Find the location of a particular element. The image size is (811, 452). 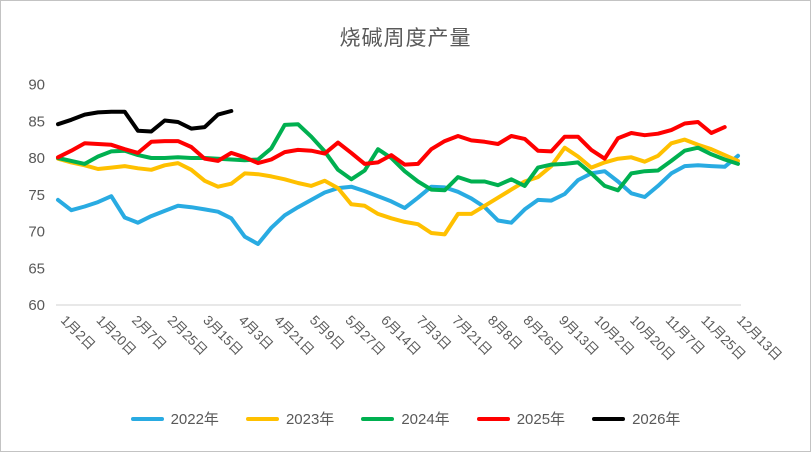

series-line-2026年 is located at coordinates (145, 121).